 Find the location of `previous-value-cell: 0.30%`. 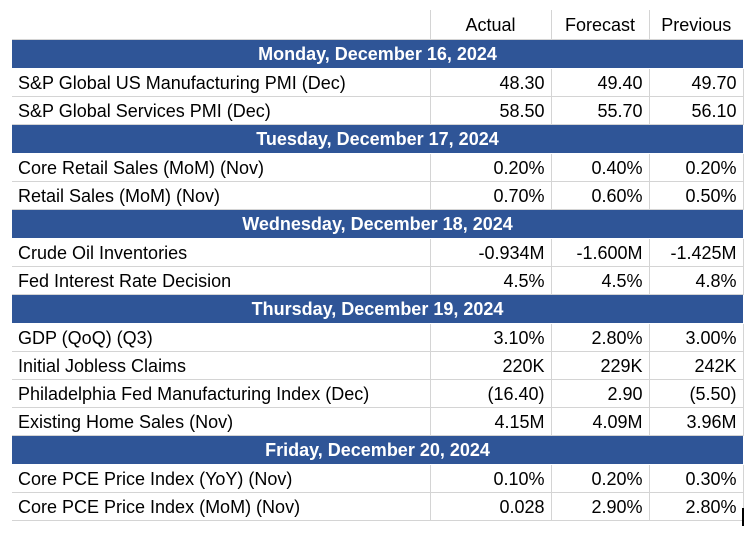

previous-value-cell: 0.30% is located at coordinates (696, 478).